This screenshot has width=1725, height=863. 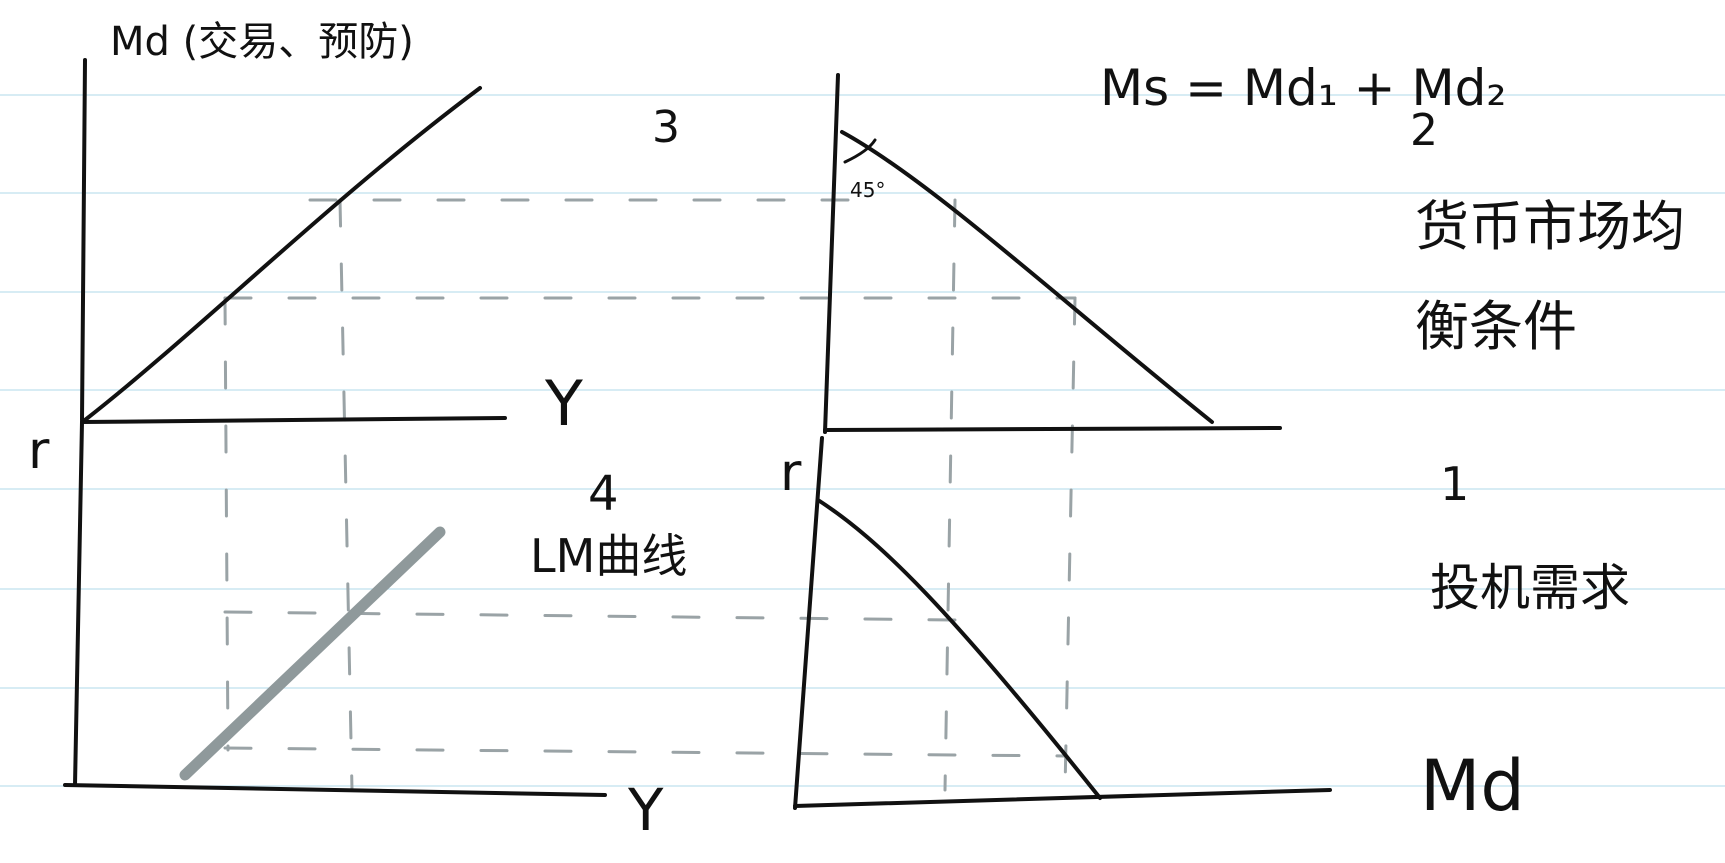 What do you see at coordinates (791, 473) in the screenshot?
I see `label-r-mid: r` at bounding box center [791, 473].